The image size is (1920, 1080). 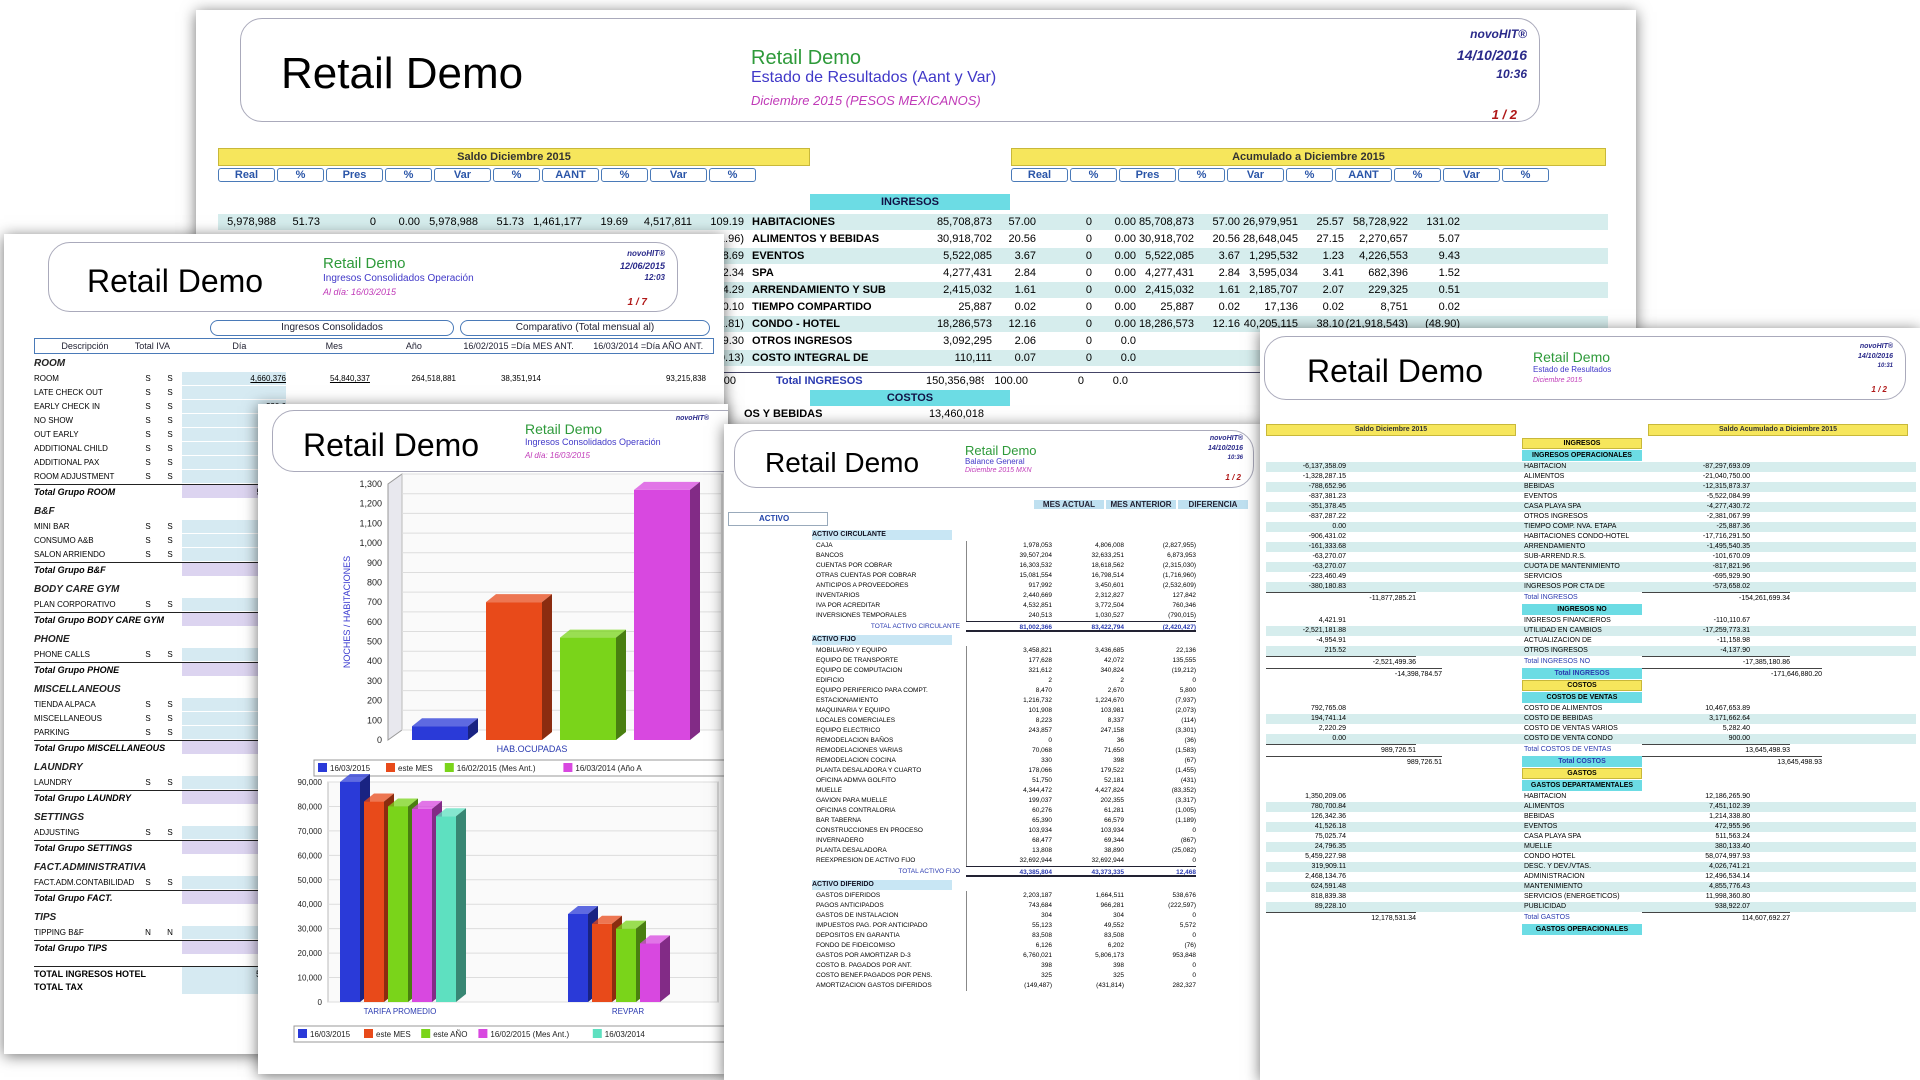 What do you see at coordinates (1716, 597) in the screenshot?
I see `cell: -154,261,699.34` at bounding box center [1716, 597].